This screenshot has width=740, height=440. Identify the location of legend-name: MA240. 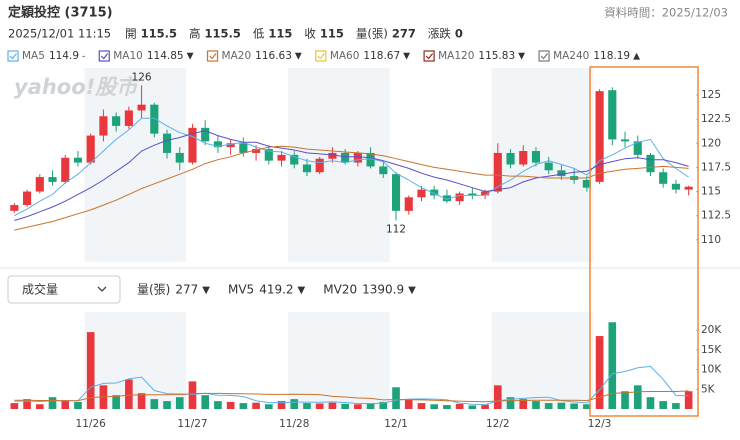
(571, 56).